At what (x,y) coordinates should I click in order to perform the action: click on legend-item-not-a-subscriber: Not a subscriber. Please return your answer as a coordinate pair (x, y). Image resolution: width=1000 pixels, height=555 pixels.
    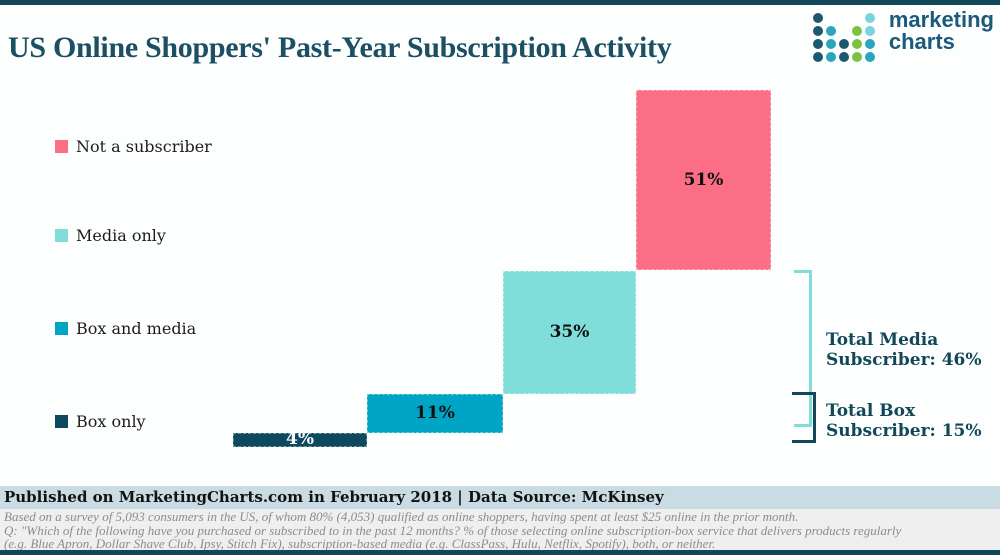
    Looking at the image, I should click on (133, 146).